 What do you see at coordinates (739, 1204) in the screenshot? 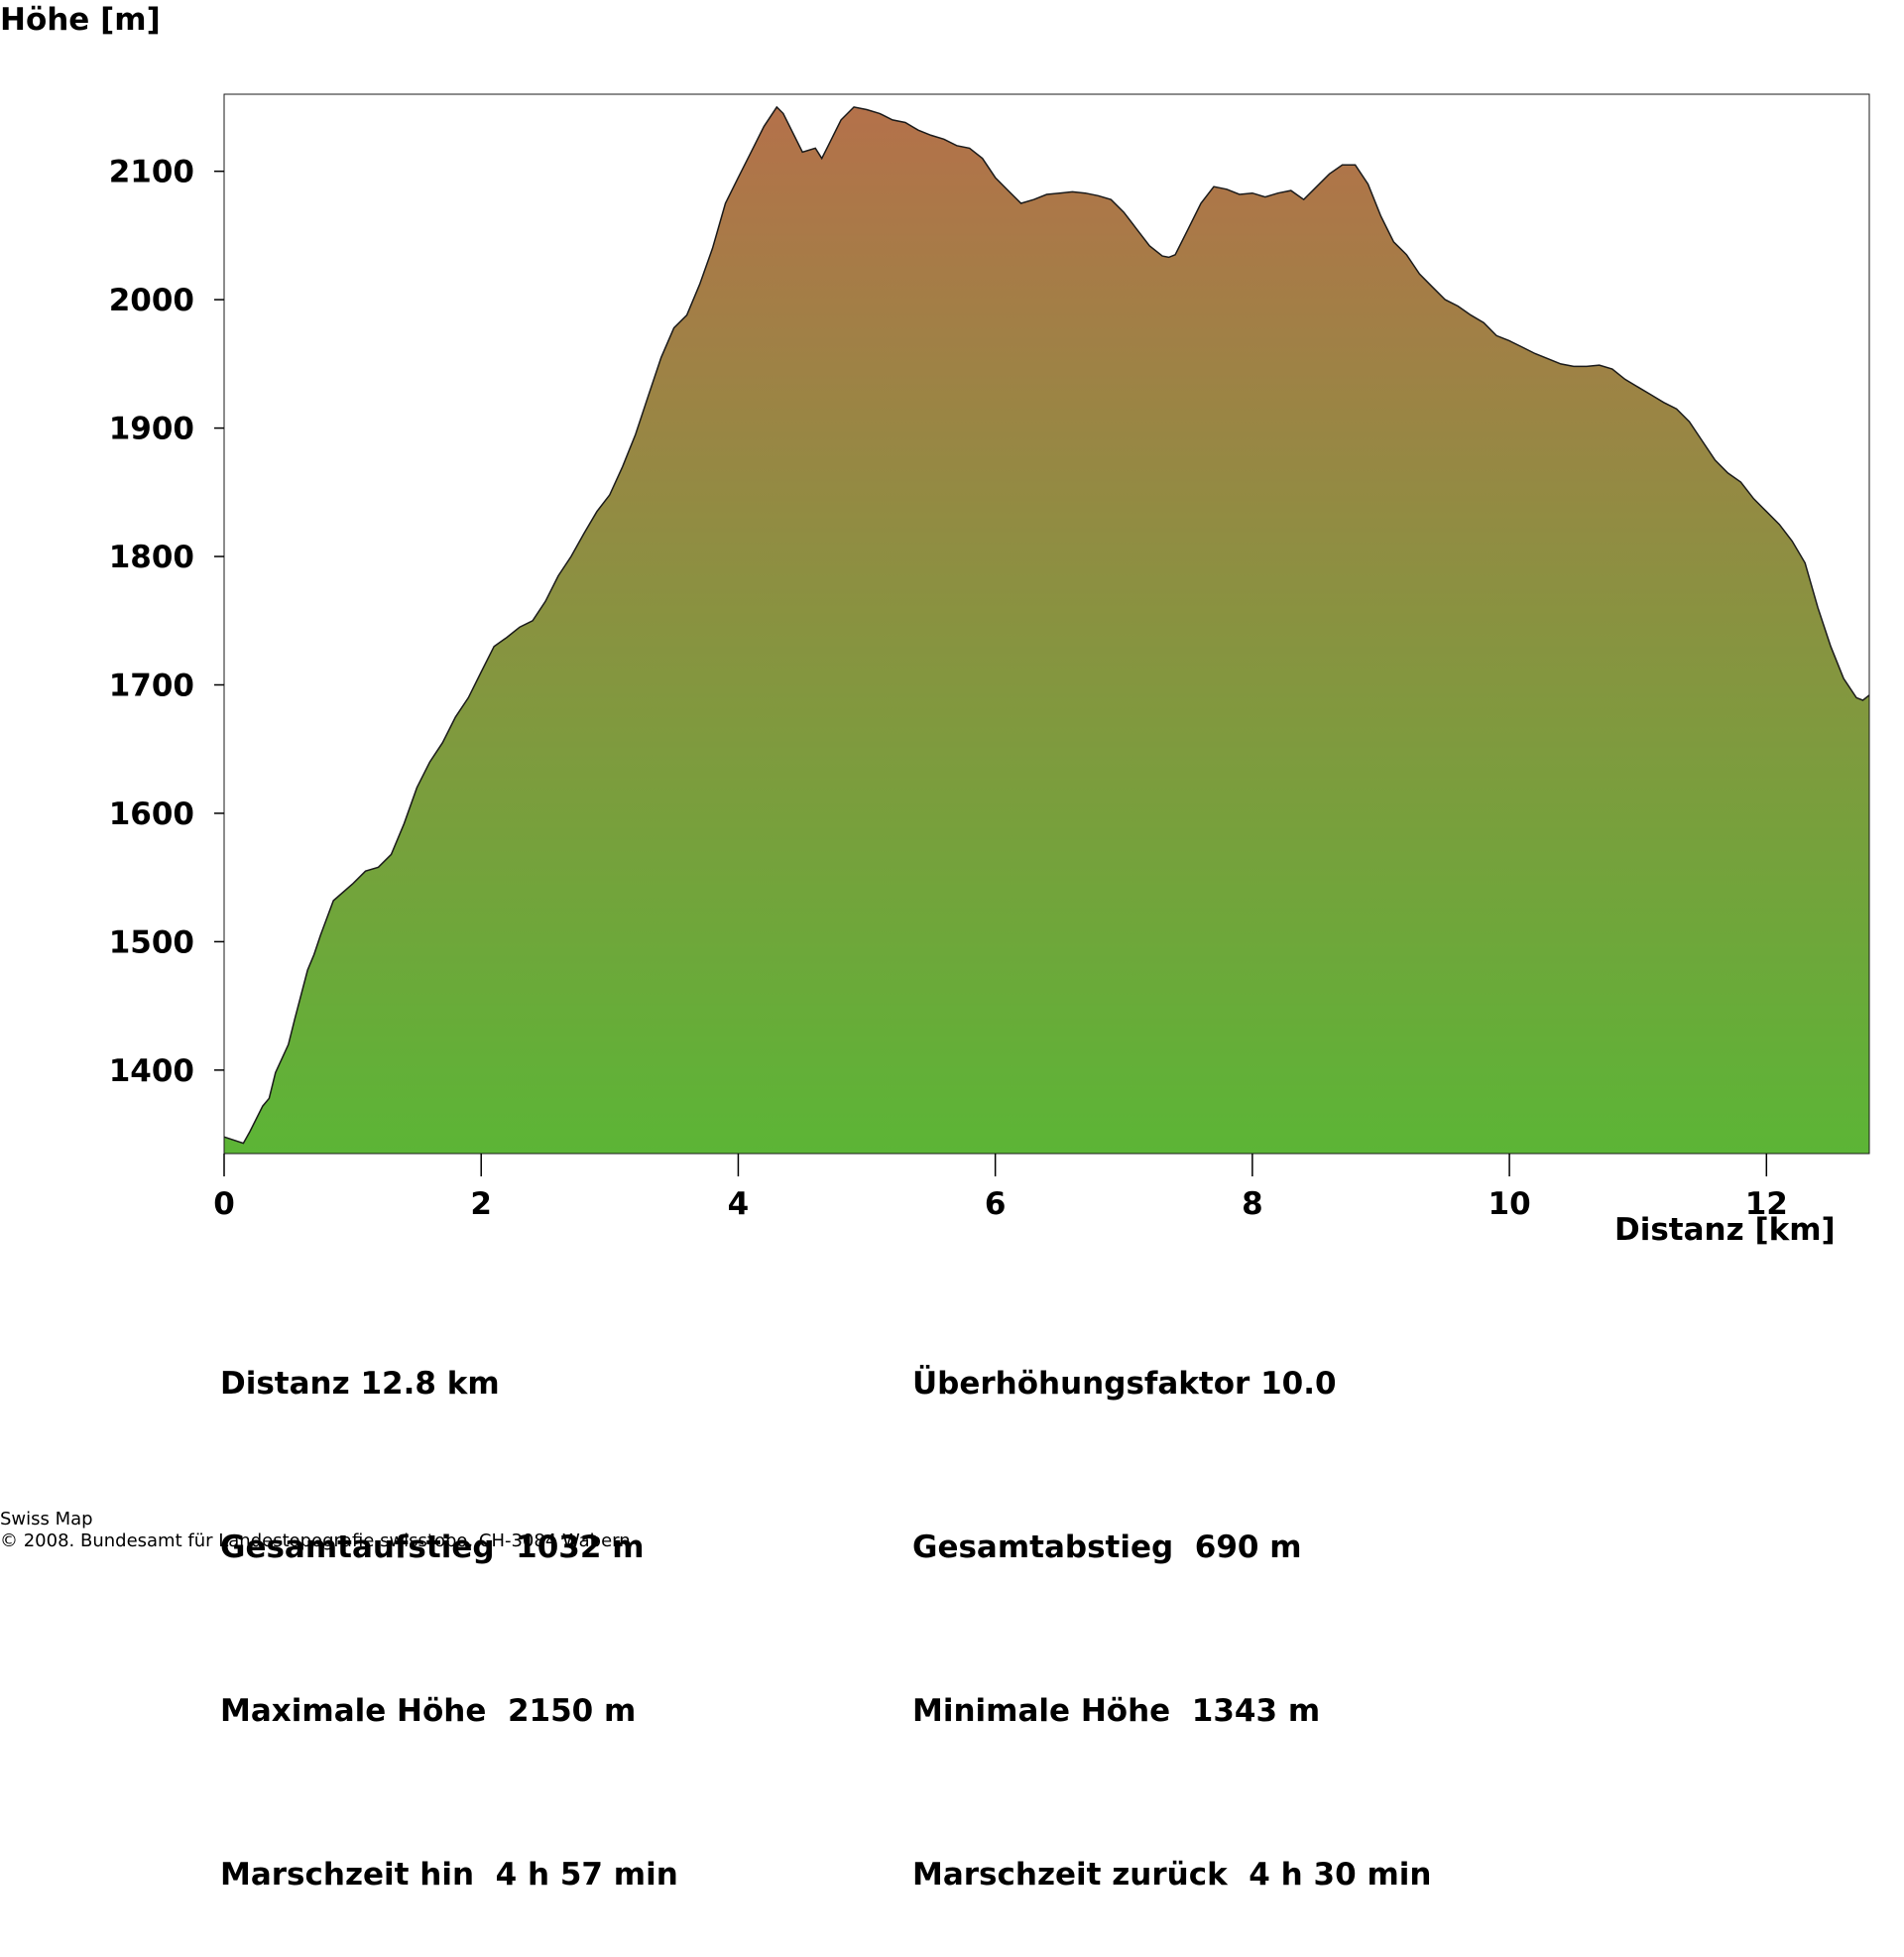
I see `x-tick-label: 4` at bounding box center [739, 1204].